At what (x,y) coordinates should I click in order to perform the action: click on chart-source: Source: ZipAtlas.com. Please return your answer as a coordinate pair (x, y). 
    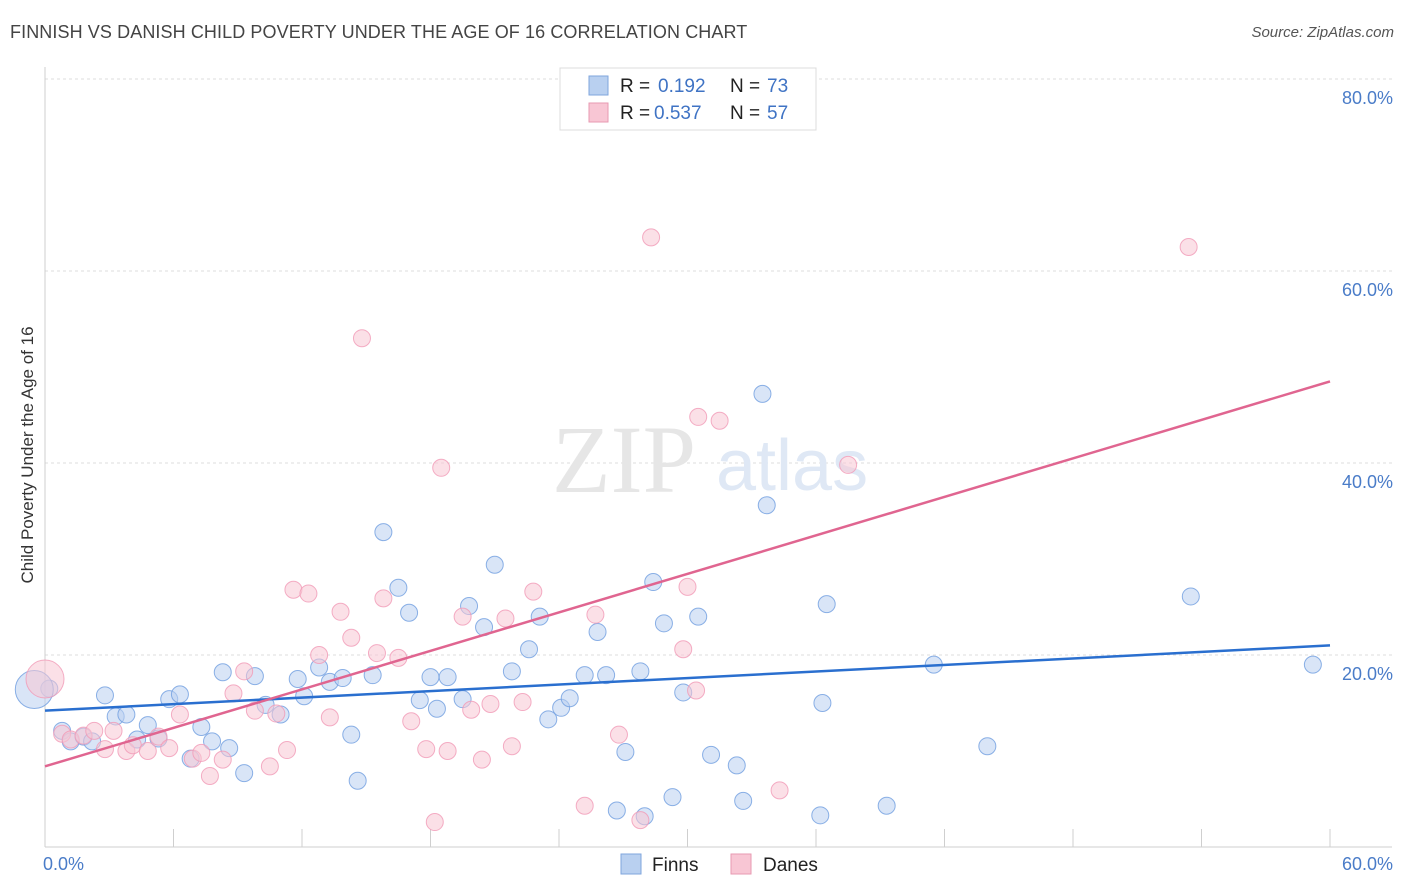
    Looking at the image, I should click on (1322, 32).